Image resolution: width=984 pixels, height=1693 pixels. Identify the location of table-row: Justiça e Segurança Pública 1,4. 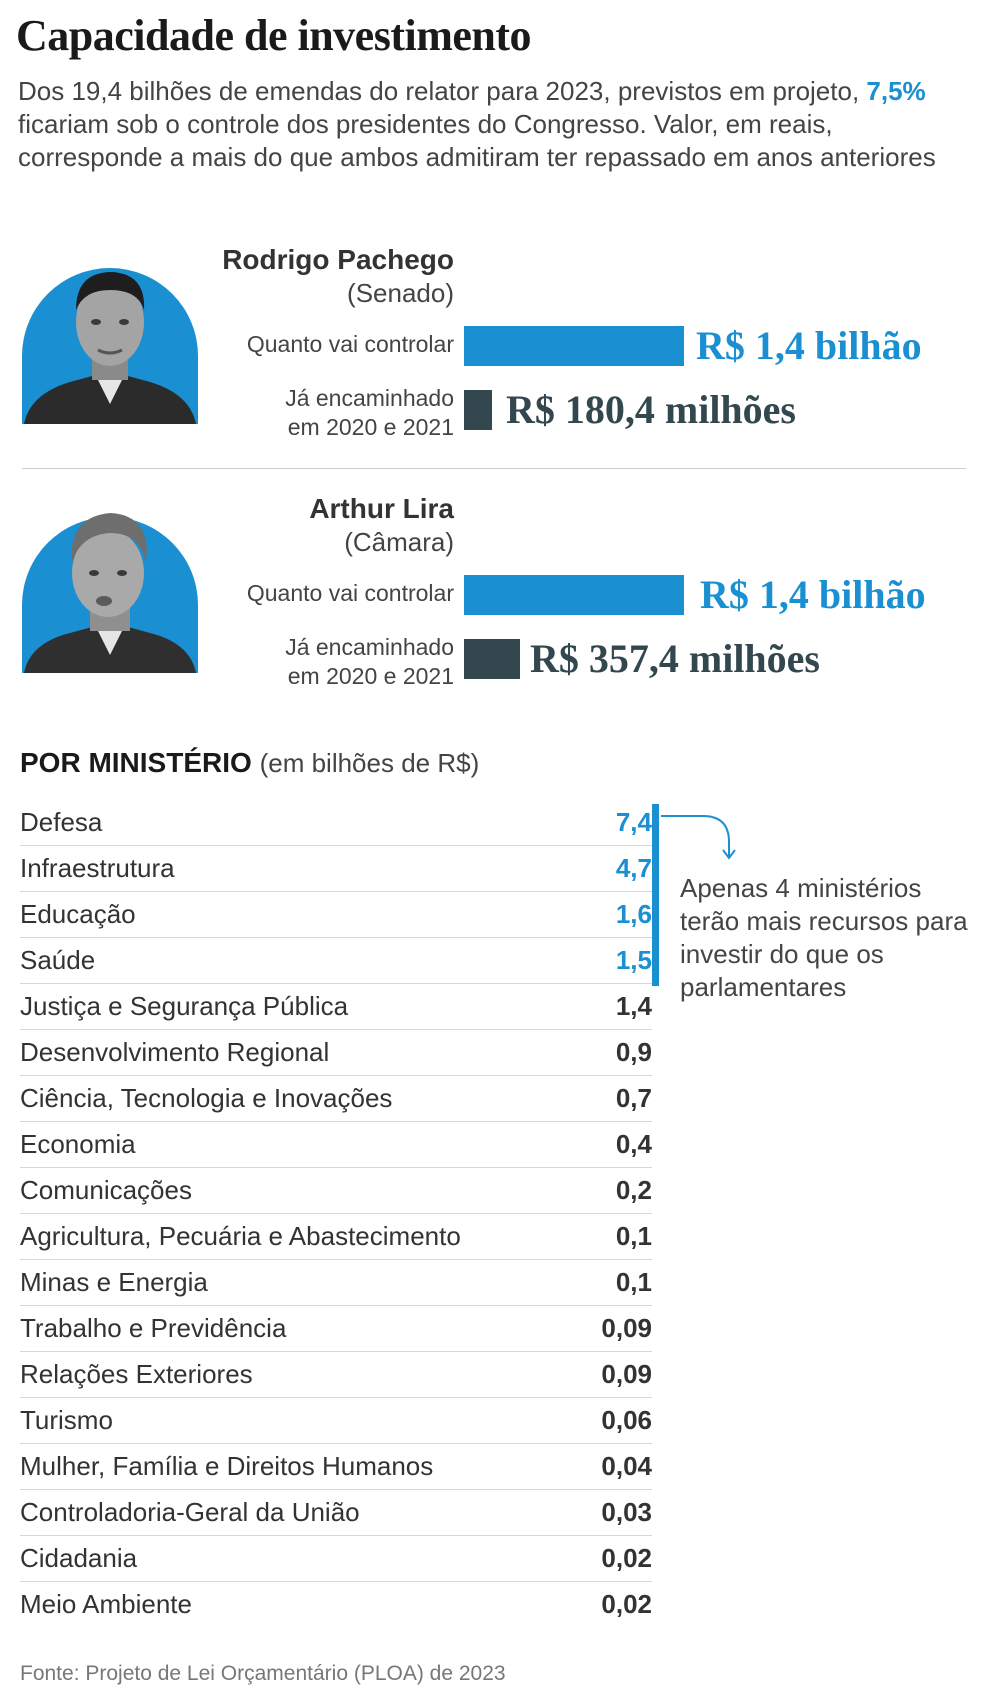
(336, 1007).